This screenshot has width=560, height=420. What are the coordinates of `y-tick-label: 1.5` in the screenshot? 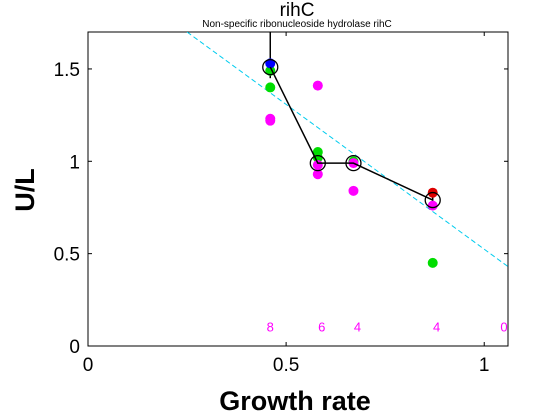 It's located at (67, 70).